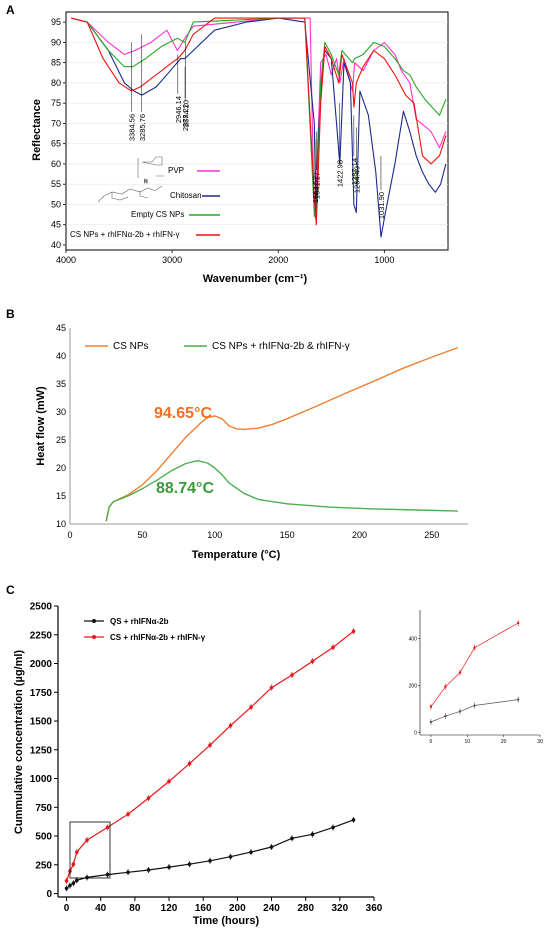  I want to click on ftir-peak-annotation: 1031.90, so click(381, 205).